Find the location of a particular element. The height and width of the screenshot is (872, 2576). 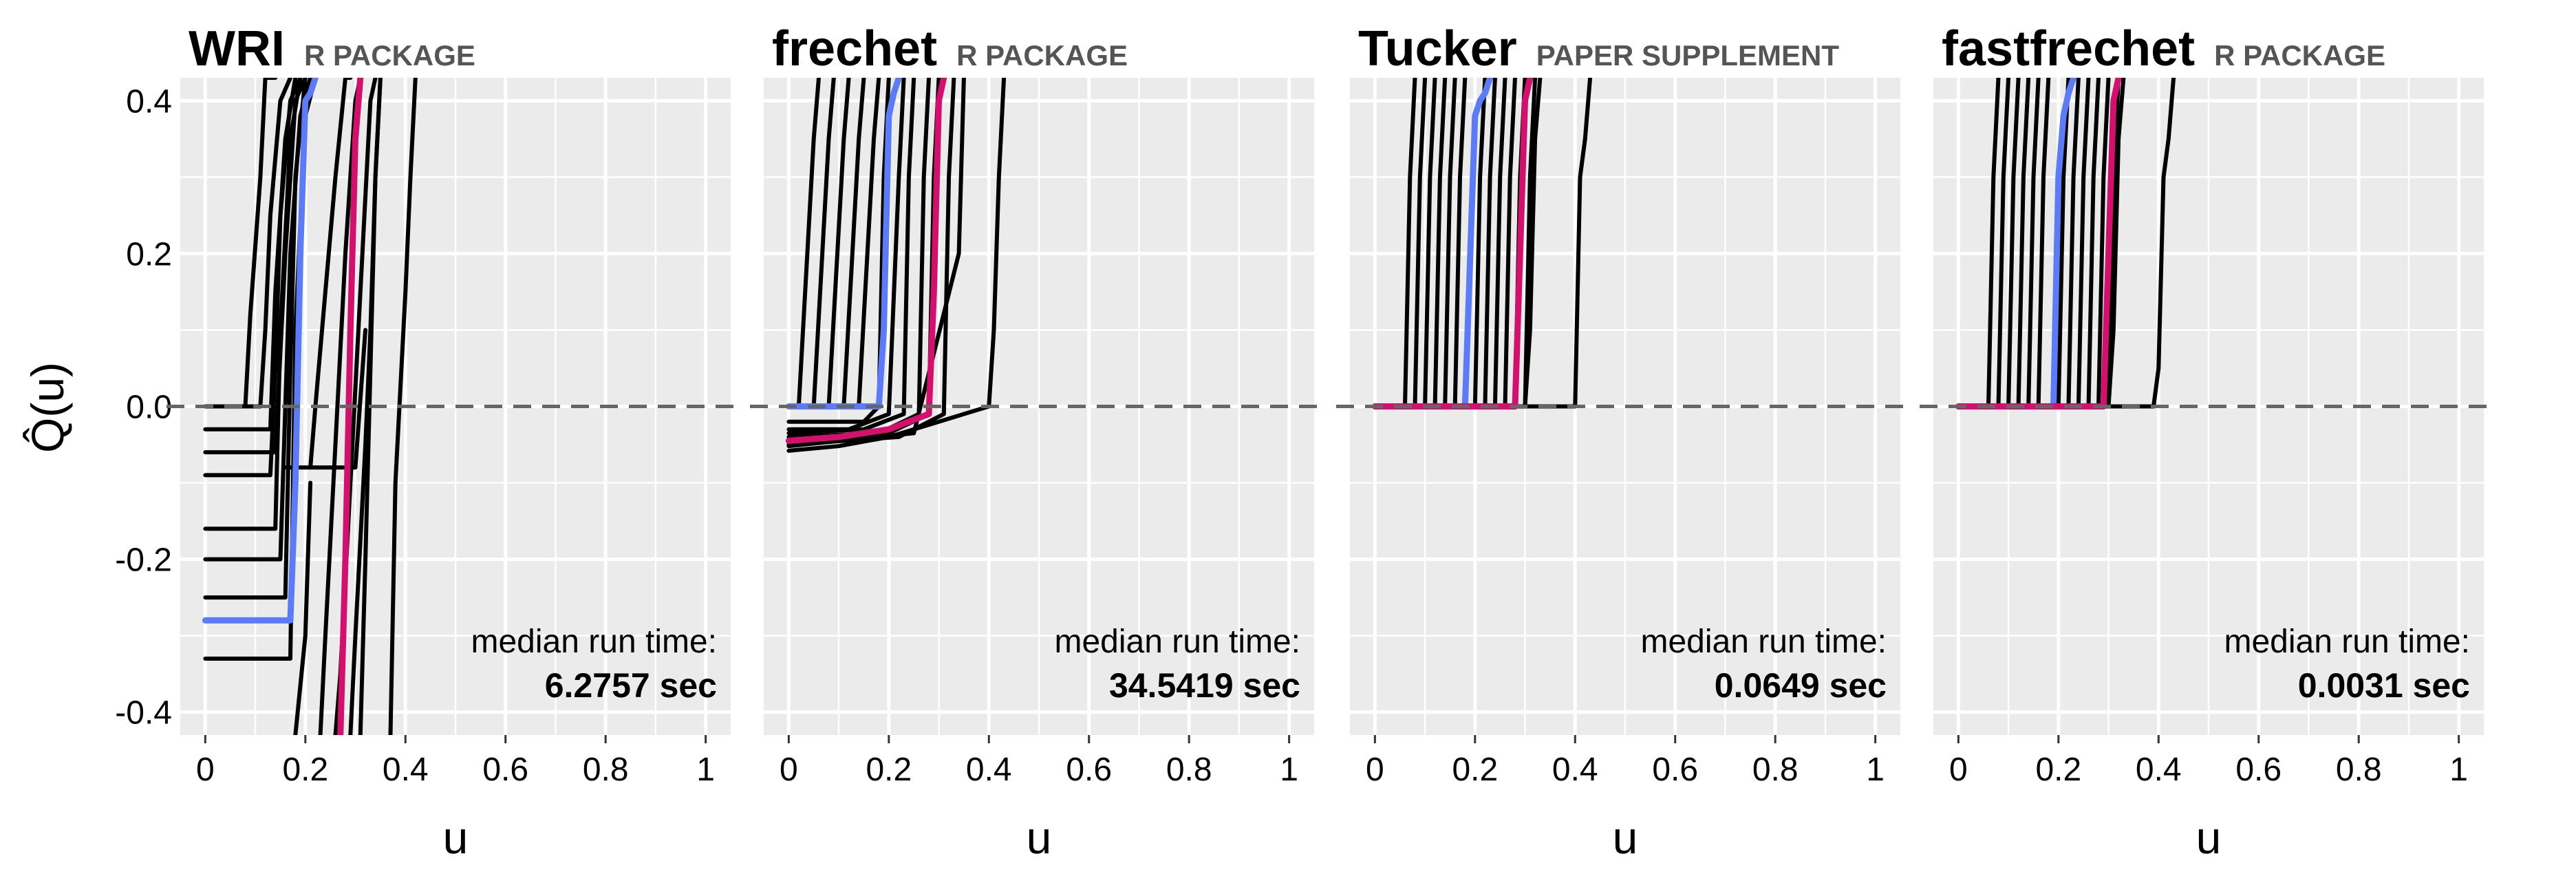

y-tick-label: 0.0 is located at coordinates (149, 408).